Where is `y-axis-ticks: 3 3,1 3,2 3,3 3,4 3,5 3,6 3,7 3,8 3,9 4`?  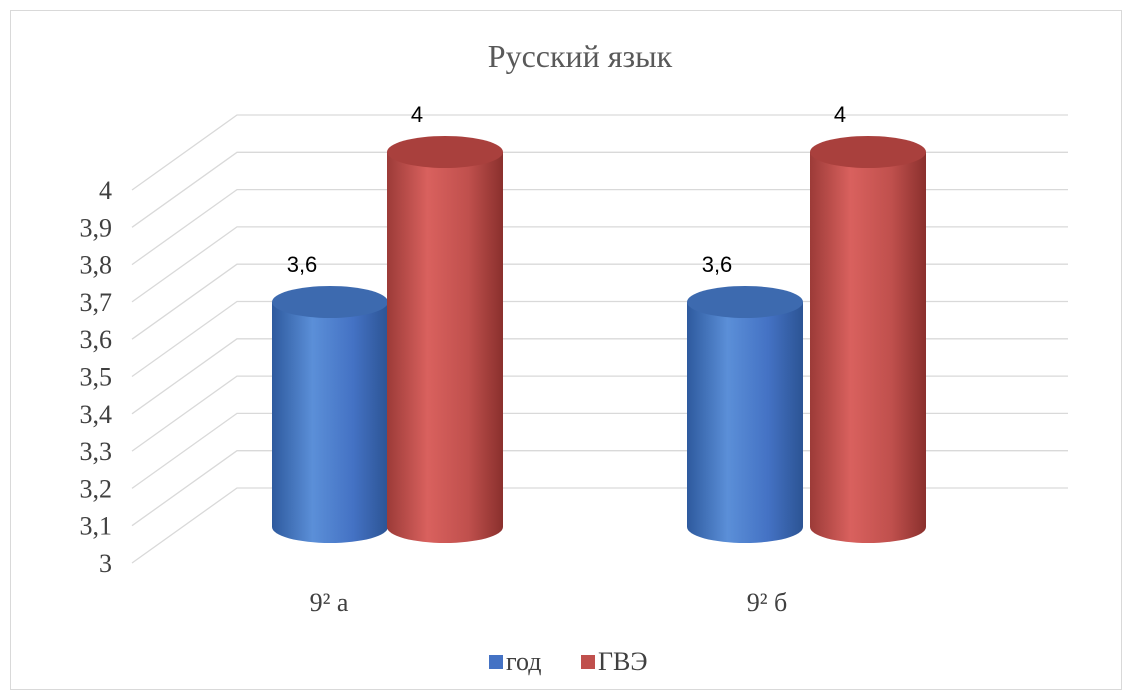
y-axis-ticks: 3 3,1 3,2 3,3 3,4 3,5 3,6 3,7 3,8 3,9 4 is located at coordinates (96, 377).